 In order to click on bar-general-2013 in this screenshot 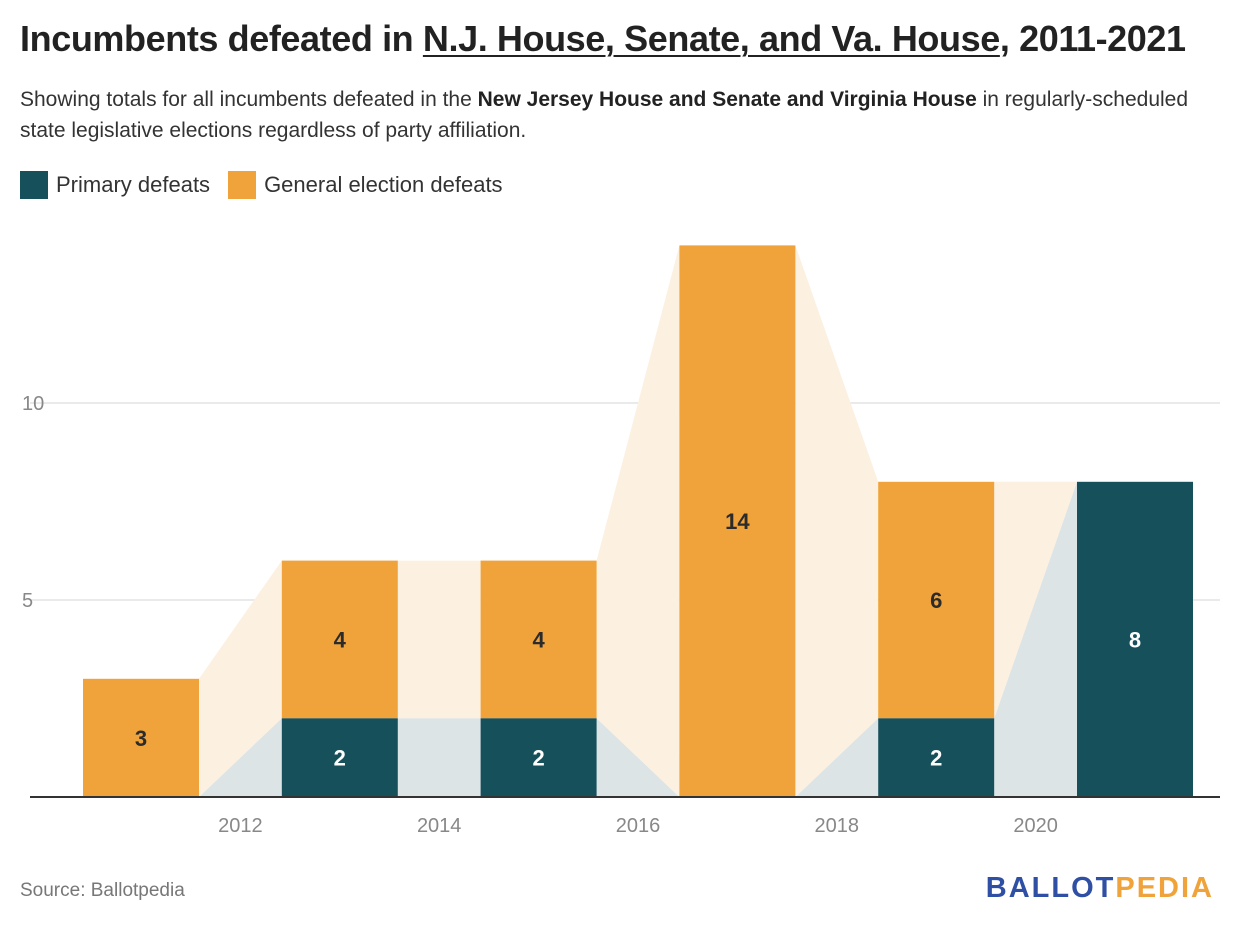, I will do `click(339, 639)`.